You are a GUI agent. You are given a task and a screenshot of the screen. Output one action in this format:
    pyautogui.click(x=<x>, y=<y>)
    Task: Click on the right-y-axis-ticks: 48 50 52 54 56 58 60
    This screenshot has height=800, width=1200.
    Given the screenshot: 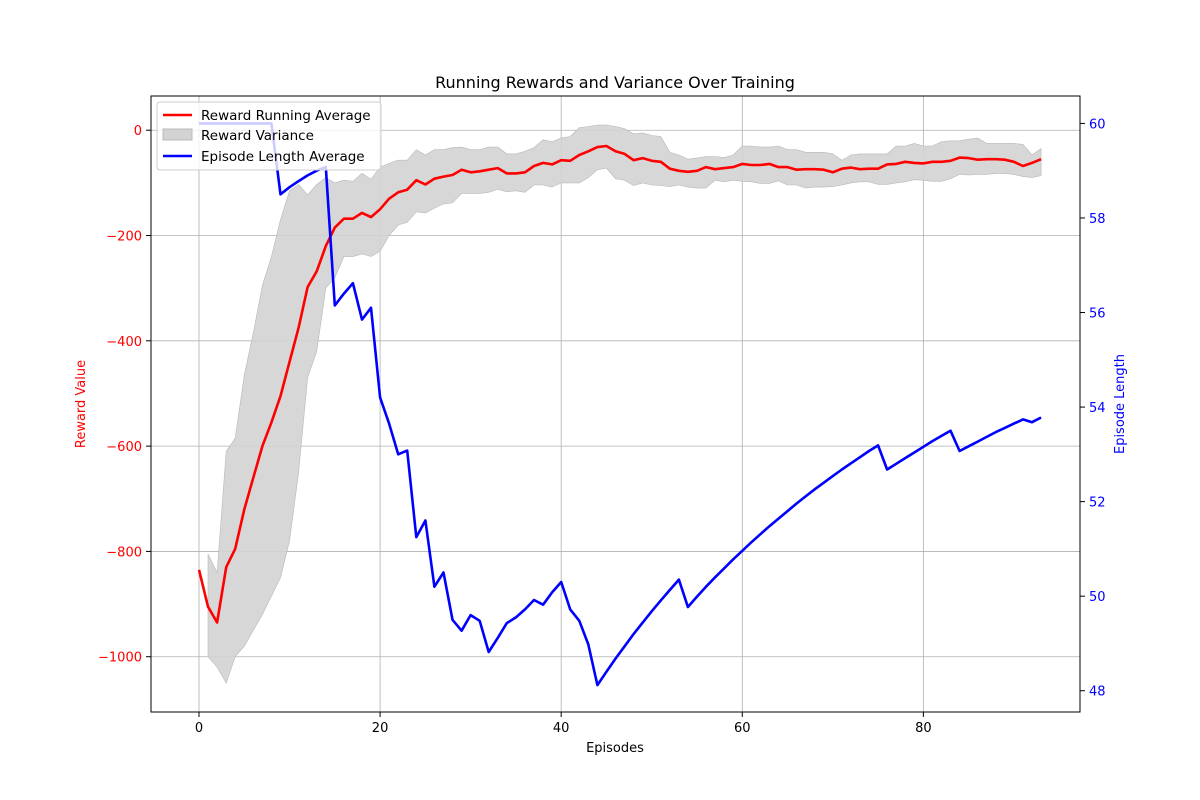 What is the action you would take?
    pyautogui.click(x=1093, y=408)
    